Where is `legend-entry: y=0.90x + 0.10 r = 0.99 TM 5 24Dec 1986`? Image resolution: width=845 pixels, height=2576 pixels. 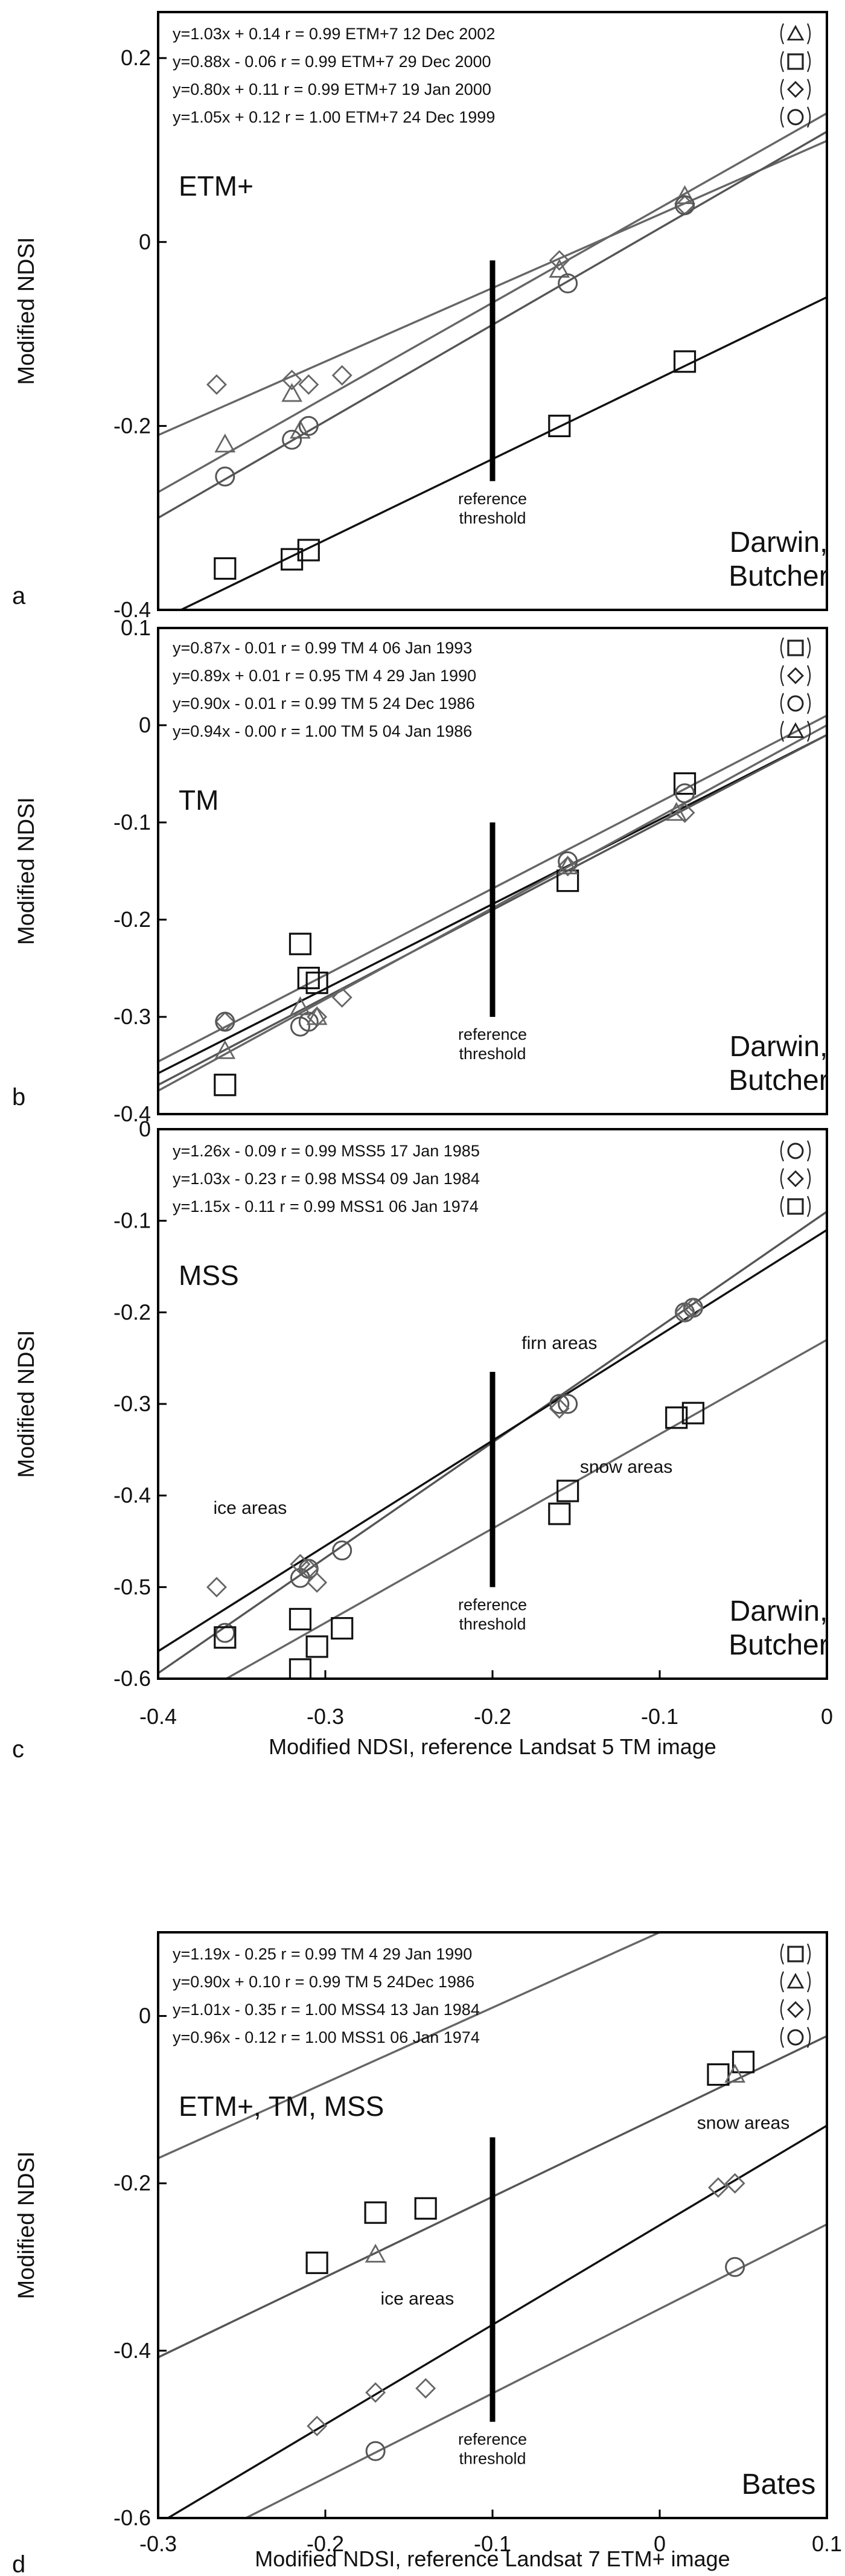
legend-entry: y=0.90x + 0.10 r = 0.99 TM 5 24Dec 1986 is located at coordinates (323, 1982).